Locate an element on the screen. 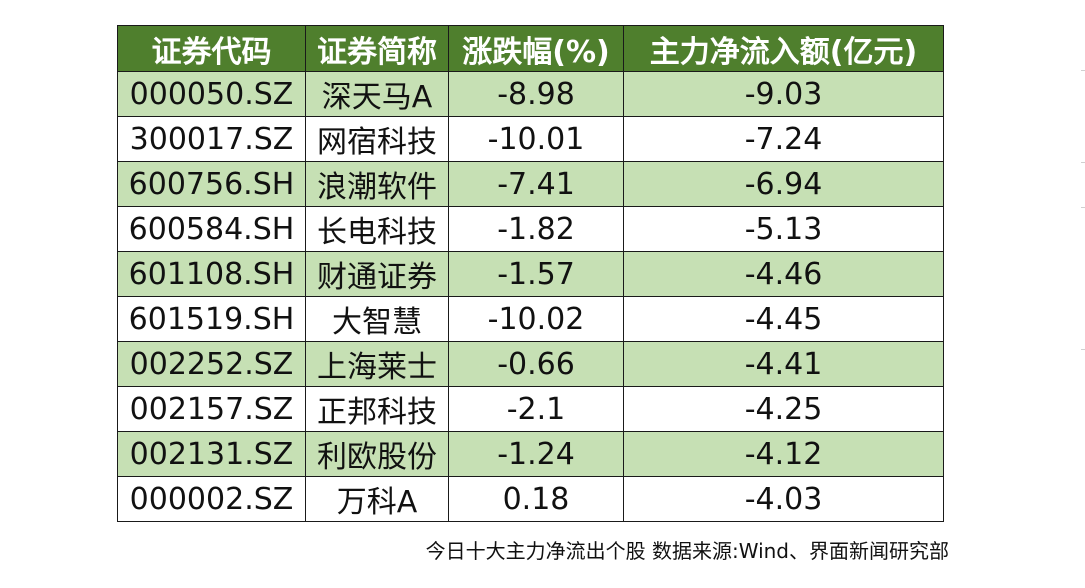 Image resolution: width=1085 pixels, height=588 pixels. cell-change-pct: -7.41 is located at coordinates (536, 184).